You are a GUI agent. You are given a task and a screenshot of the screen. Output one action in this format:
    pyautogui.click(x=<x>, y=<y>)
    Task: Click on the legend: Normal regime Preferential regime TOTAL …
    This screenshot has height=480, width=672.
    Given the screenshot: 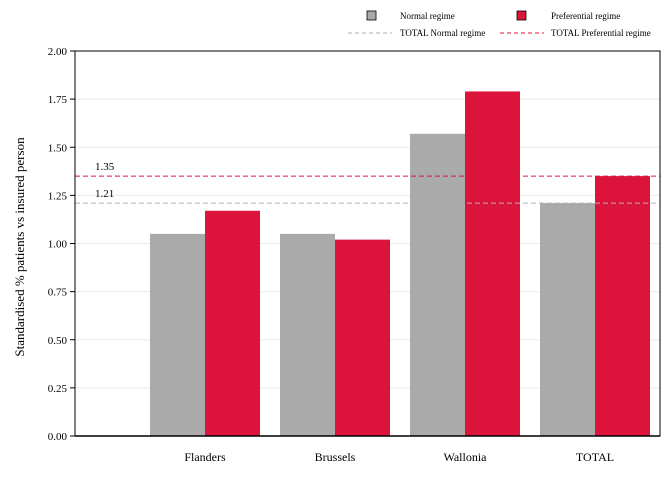 What is the action you would take?
    pyautogui.click(x=499, y=24)
    